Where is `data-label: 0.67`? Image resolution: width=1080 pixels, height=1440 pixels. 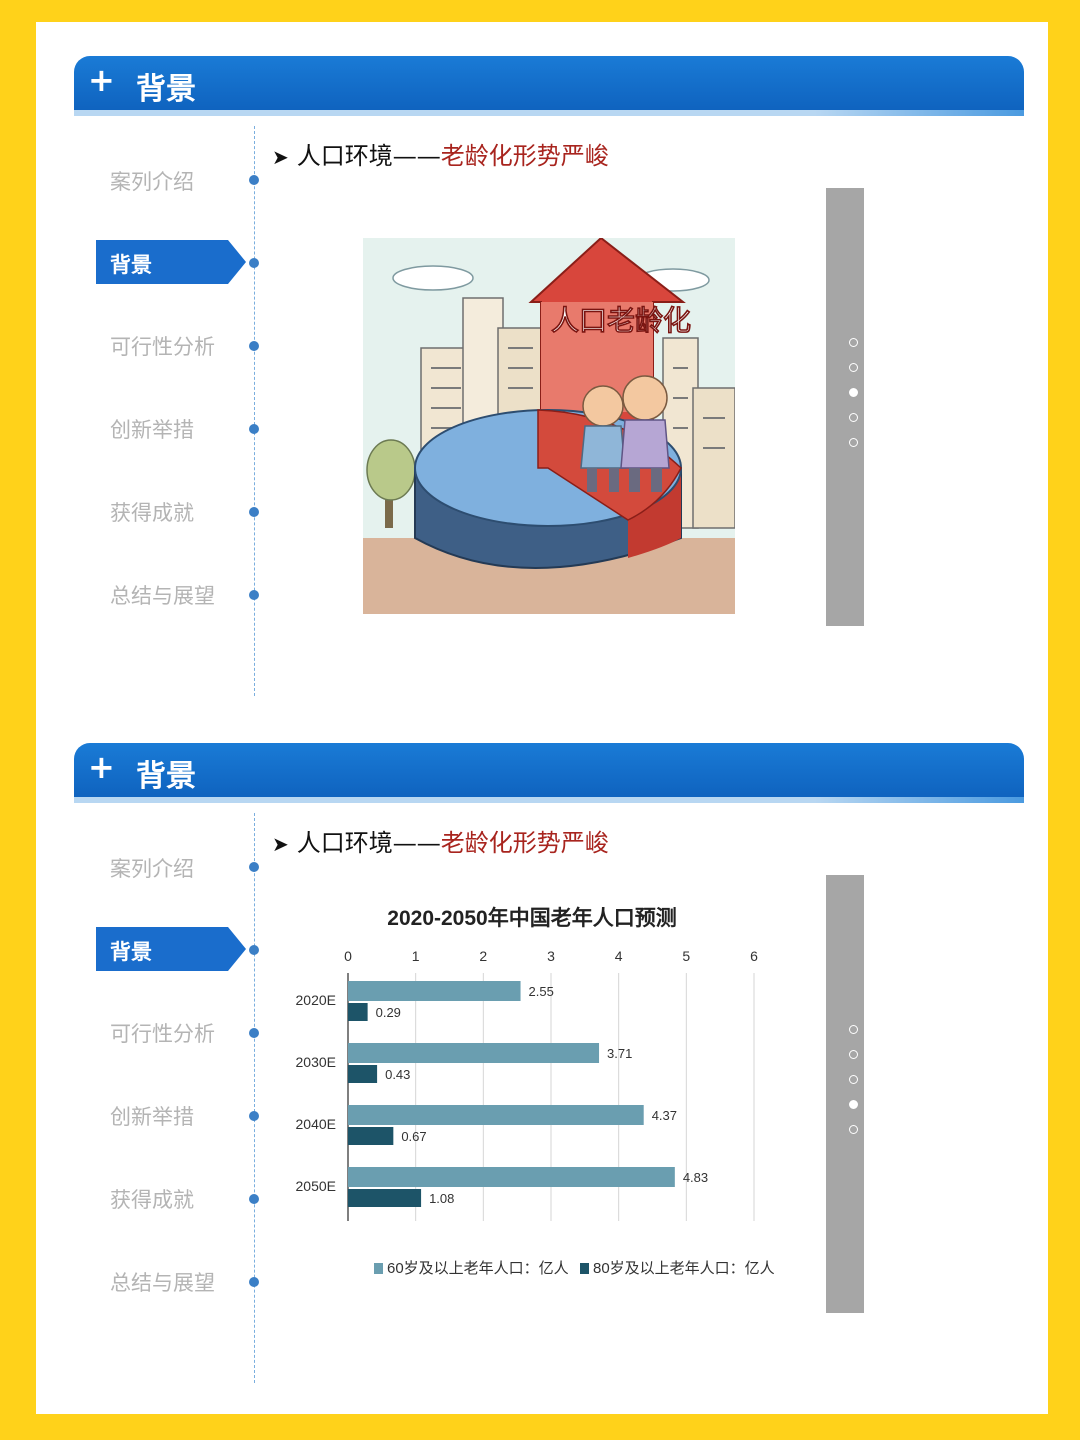
data-label: 0.67 is located at coordinates (413, 1136).